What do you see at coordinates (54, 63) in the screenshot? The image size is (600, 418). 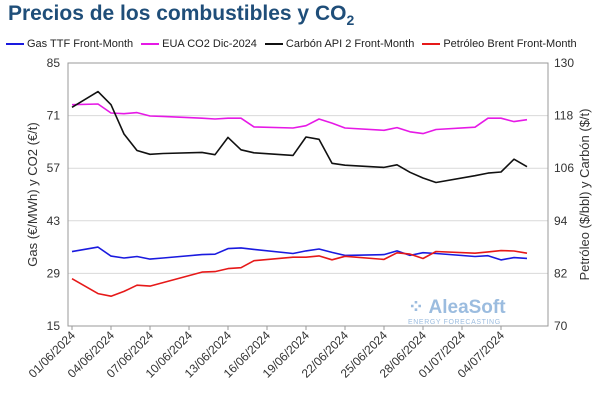 I see `y-left-tick-label: 85` at bounding box center [54, 63].